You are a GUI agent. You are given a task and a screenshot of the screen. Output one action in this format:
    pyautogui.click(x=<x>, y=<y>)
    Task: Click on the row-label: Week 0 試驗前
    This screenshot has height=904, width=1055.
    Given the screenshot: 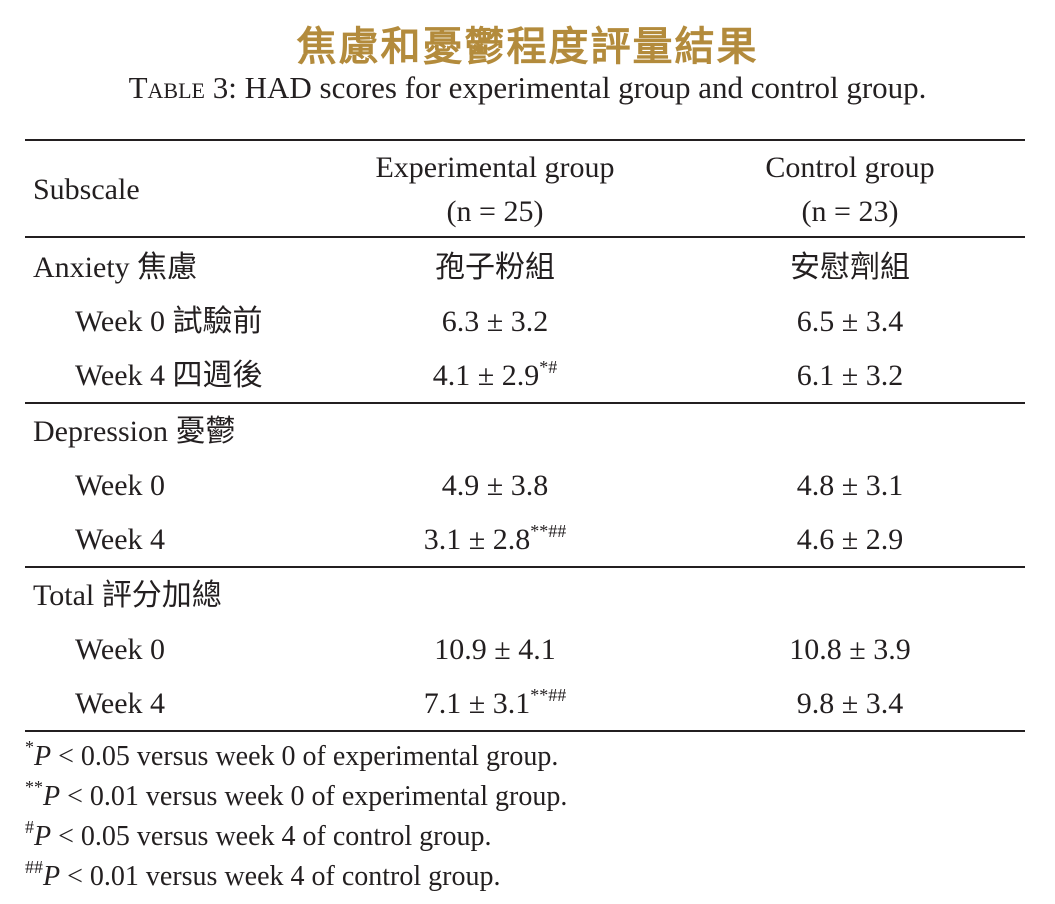 What is the action you would take?
    pyautogui.click(x=169, y=322)
    